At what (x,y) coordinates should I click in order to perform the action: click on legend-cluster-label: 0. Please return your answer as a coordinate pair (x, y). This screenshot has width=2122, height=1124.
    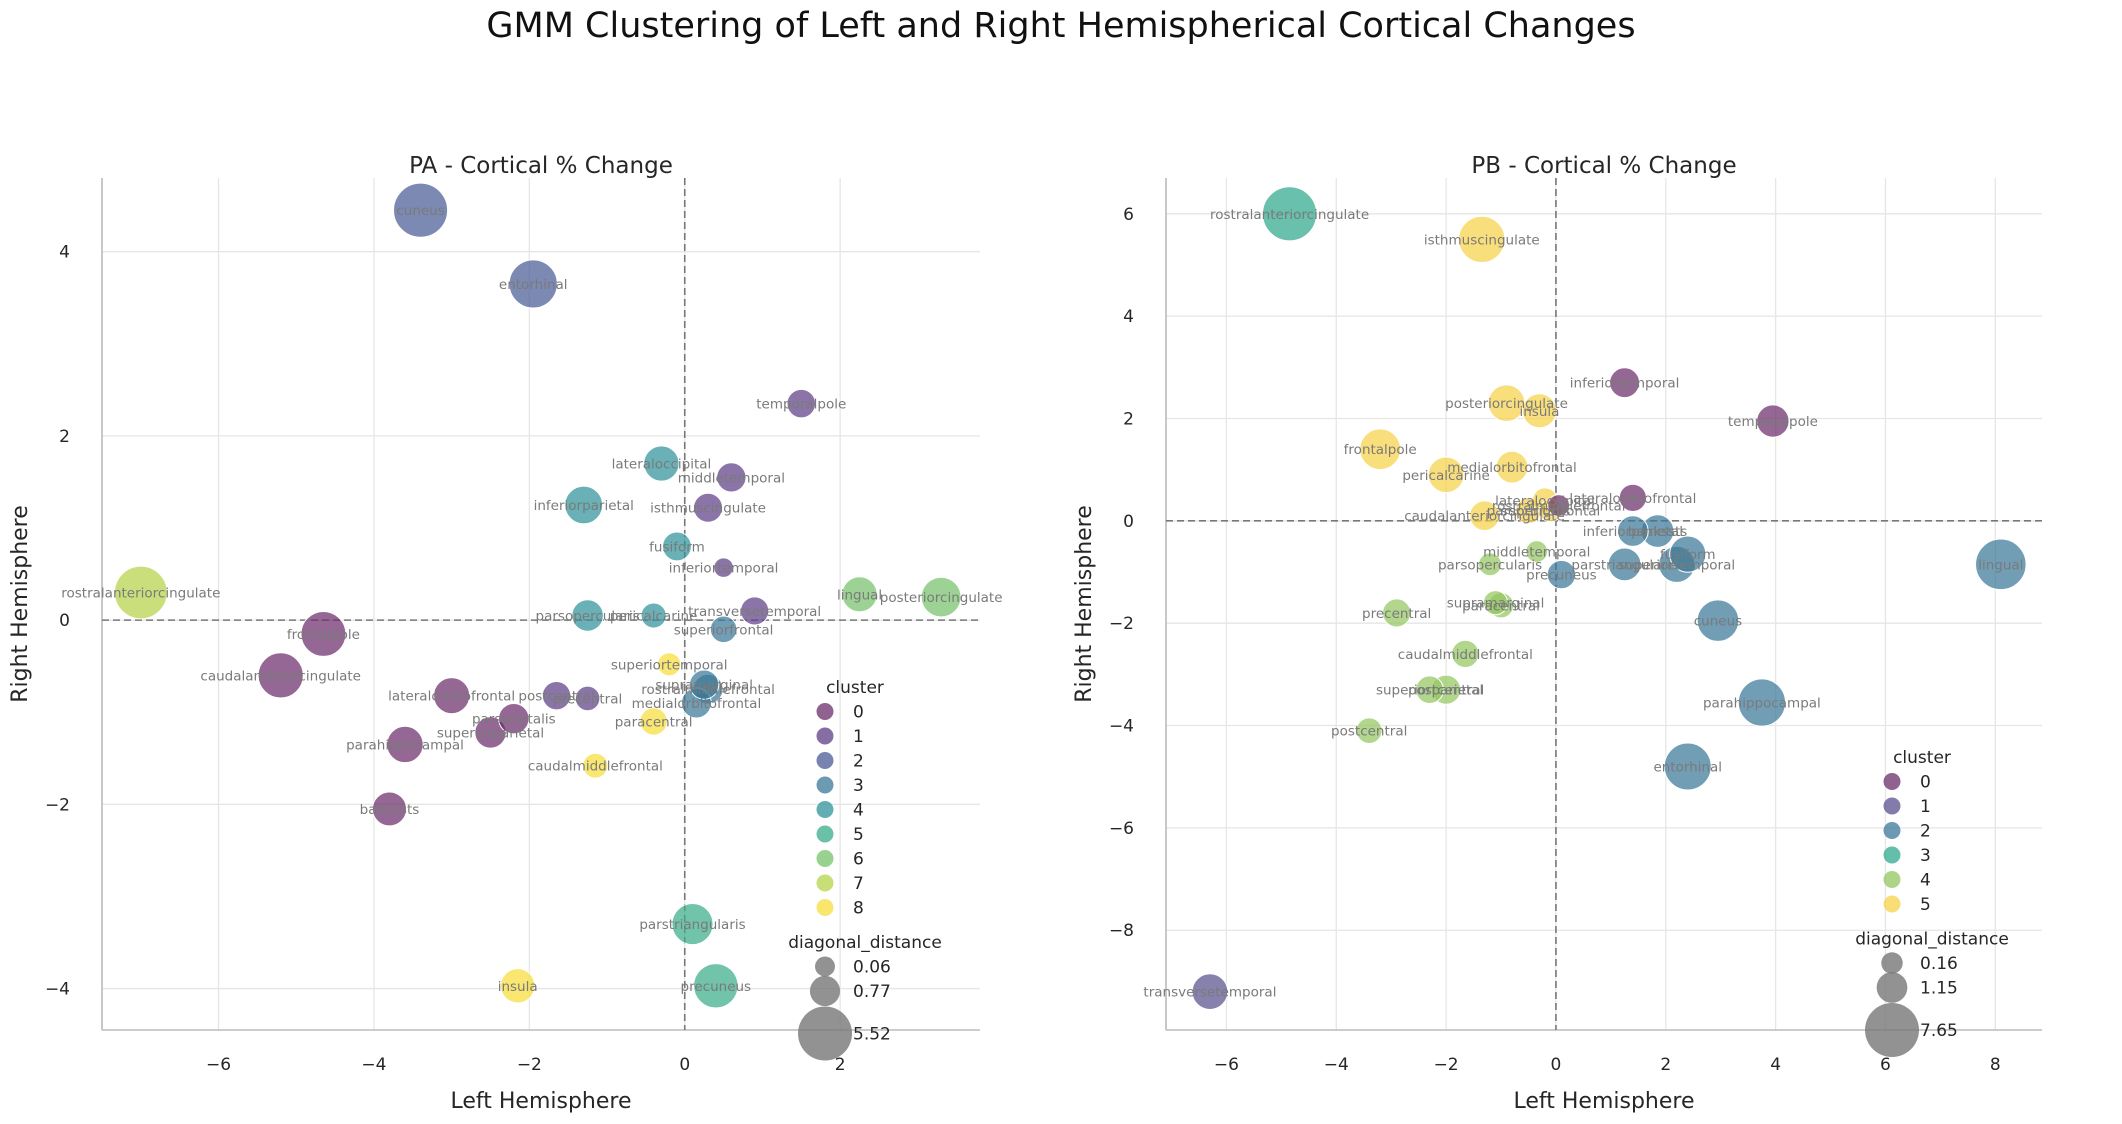
    Looking at the image, I should click on (1925, 783).